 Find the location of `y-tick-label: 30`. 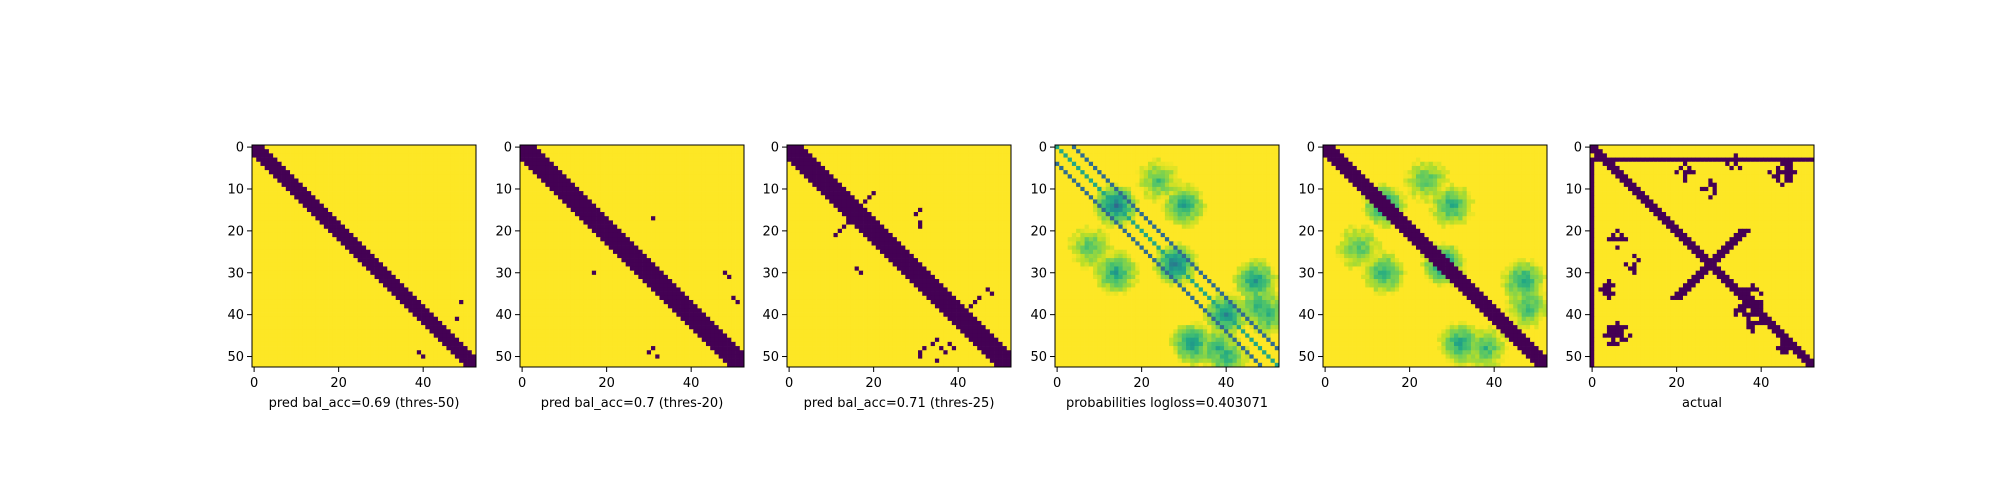

y-tick-label: 30 is located at coordinates (235, 273).